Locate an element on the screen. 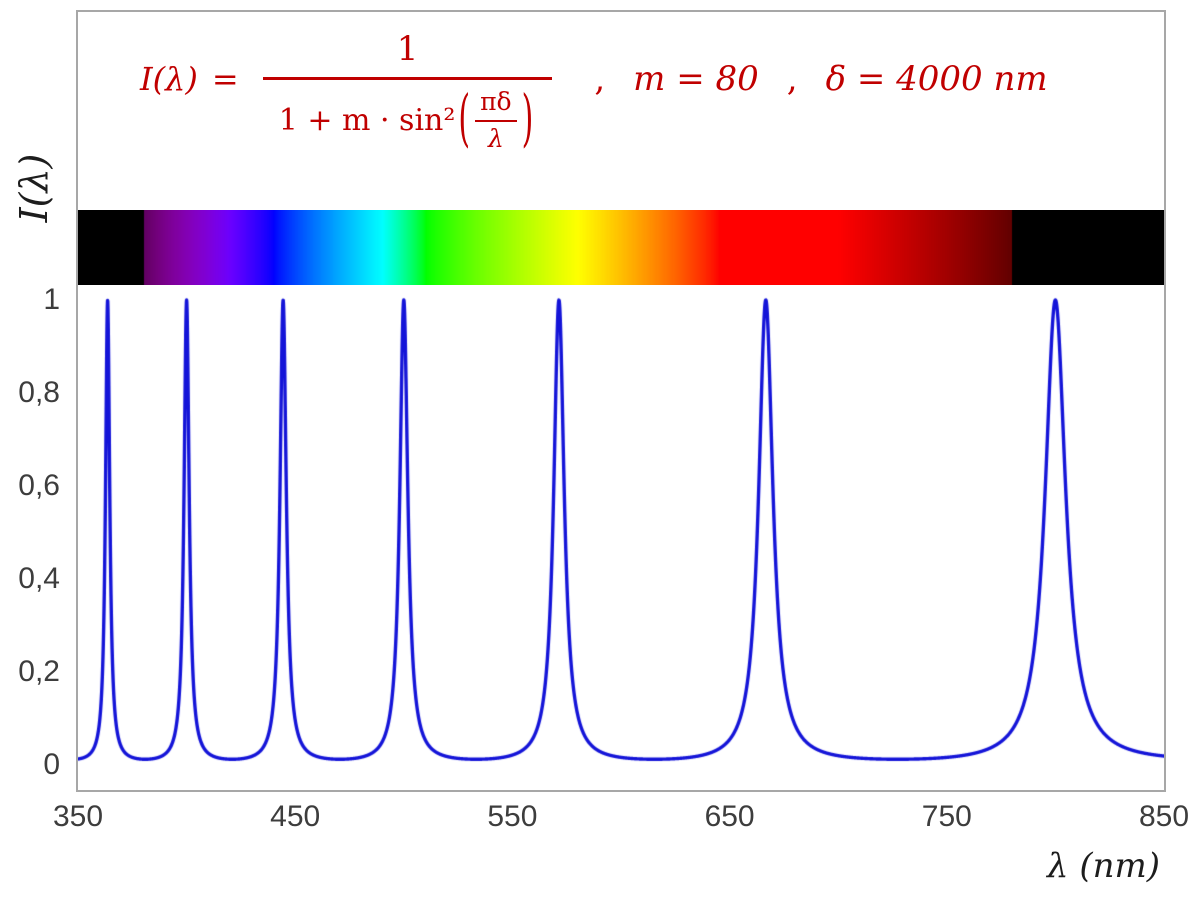  y-axis-title: I(λ) is located at coordinates (34, 188).